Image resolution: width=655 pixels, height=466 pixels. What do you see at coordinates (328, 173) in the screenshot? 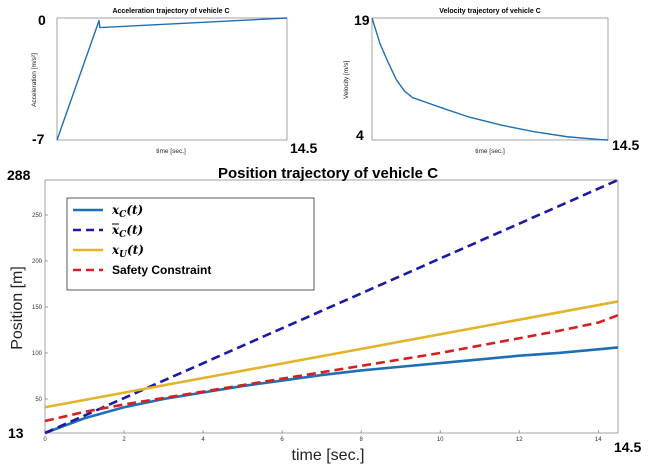
I see `chart-title: Position trajectory of vehicle C` at bounding box center [328, 173].